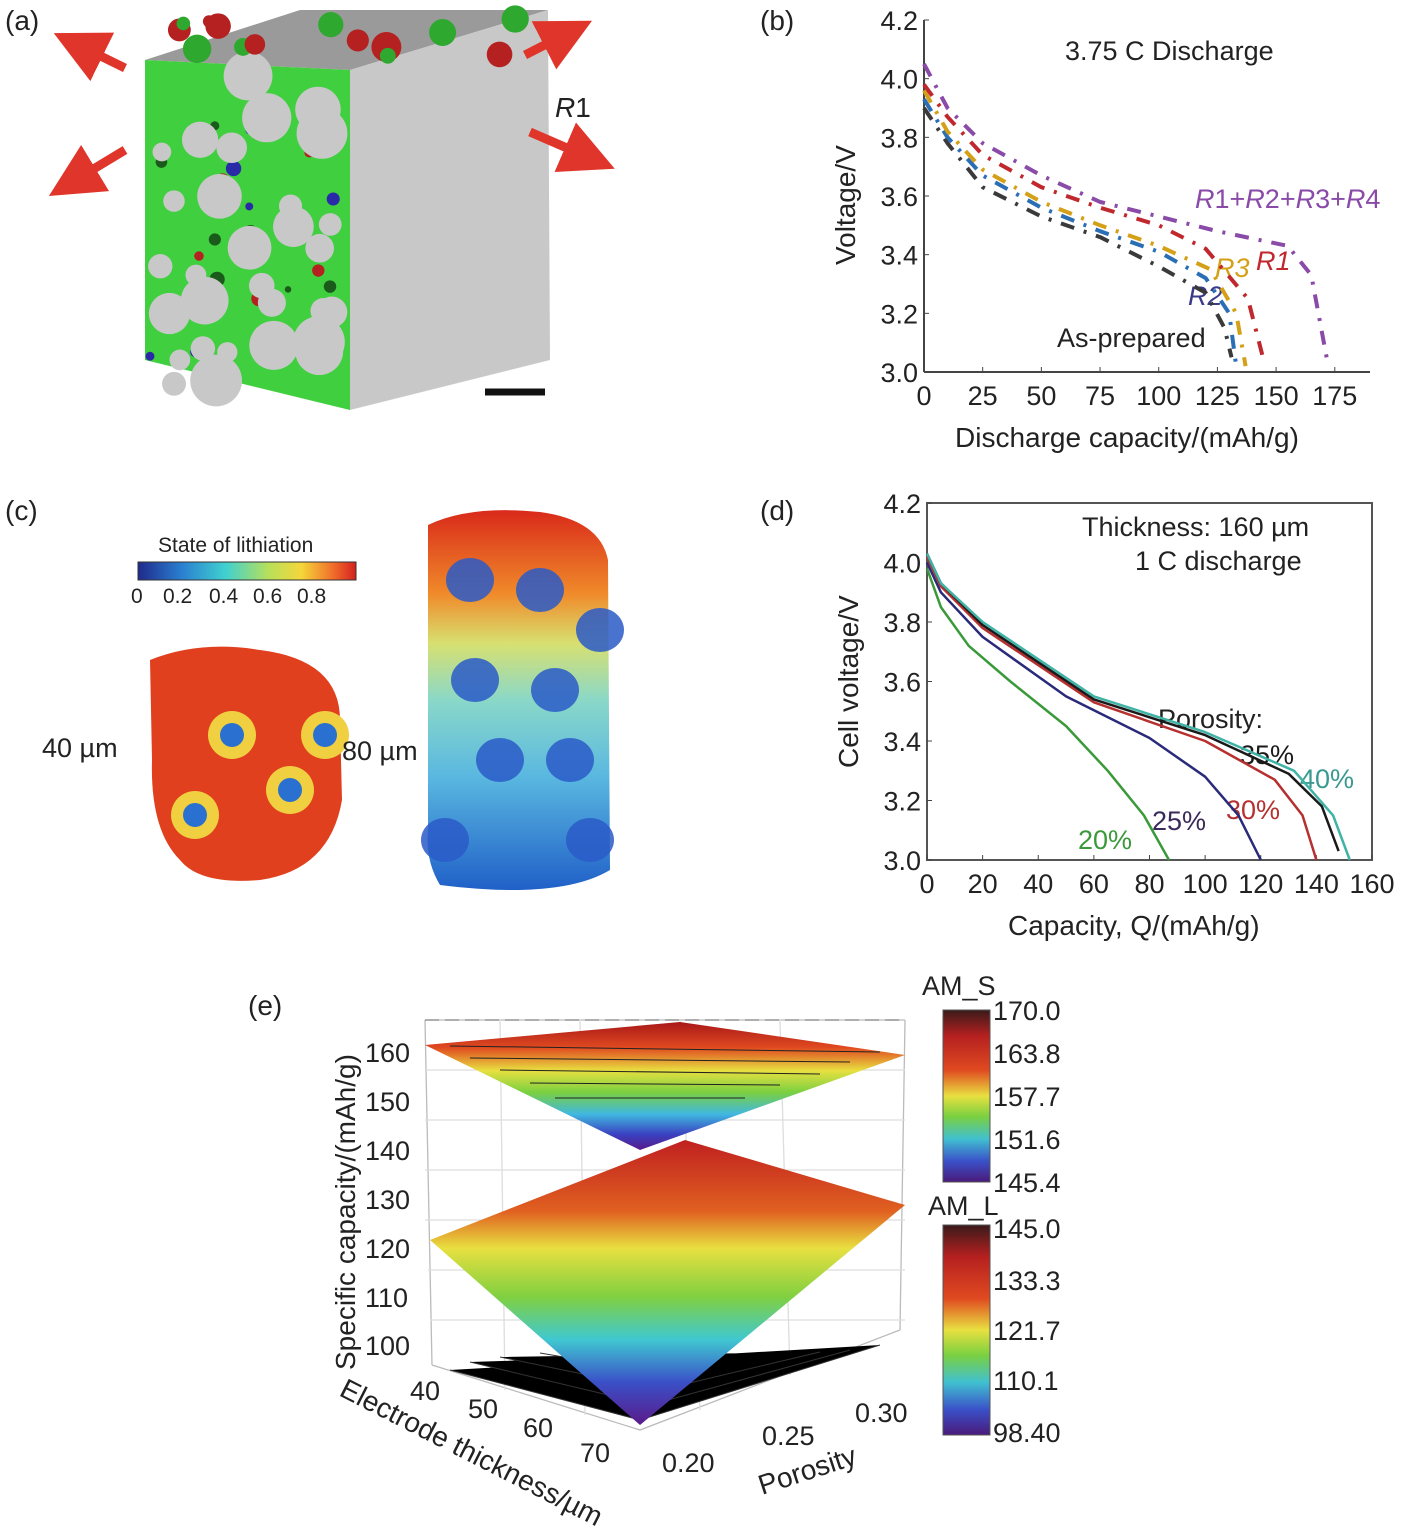 The image size is (1415, 1535). I want to click on e-thickness-ticks: 40 50 60 70, so click(510, 1422).